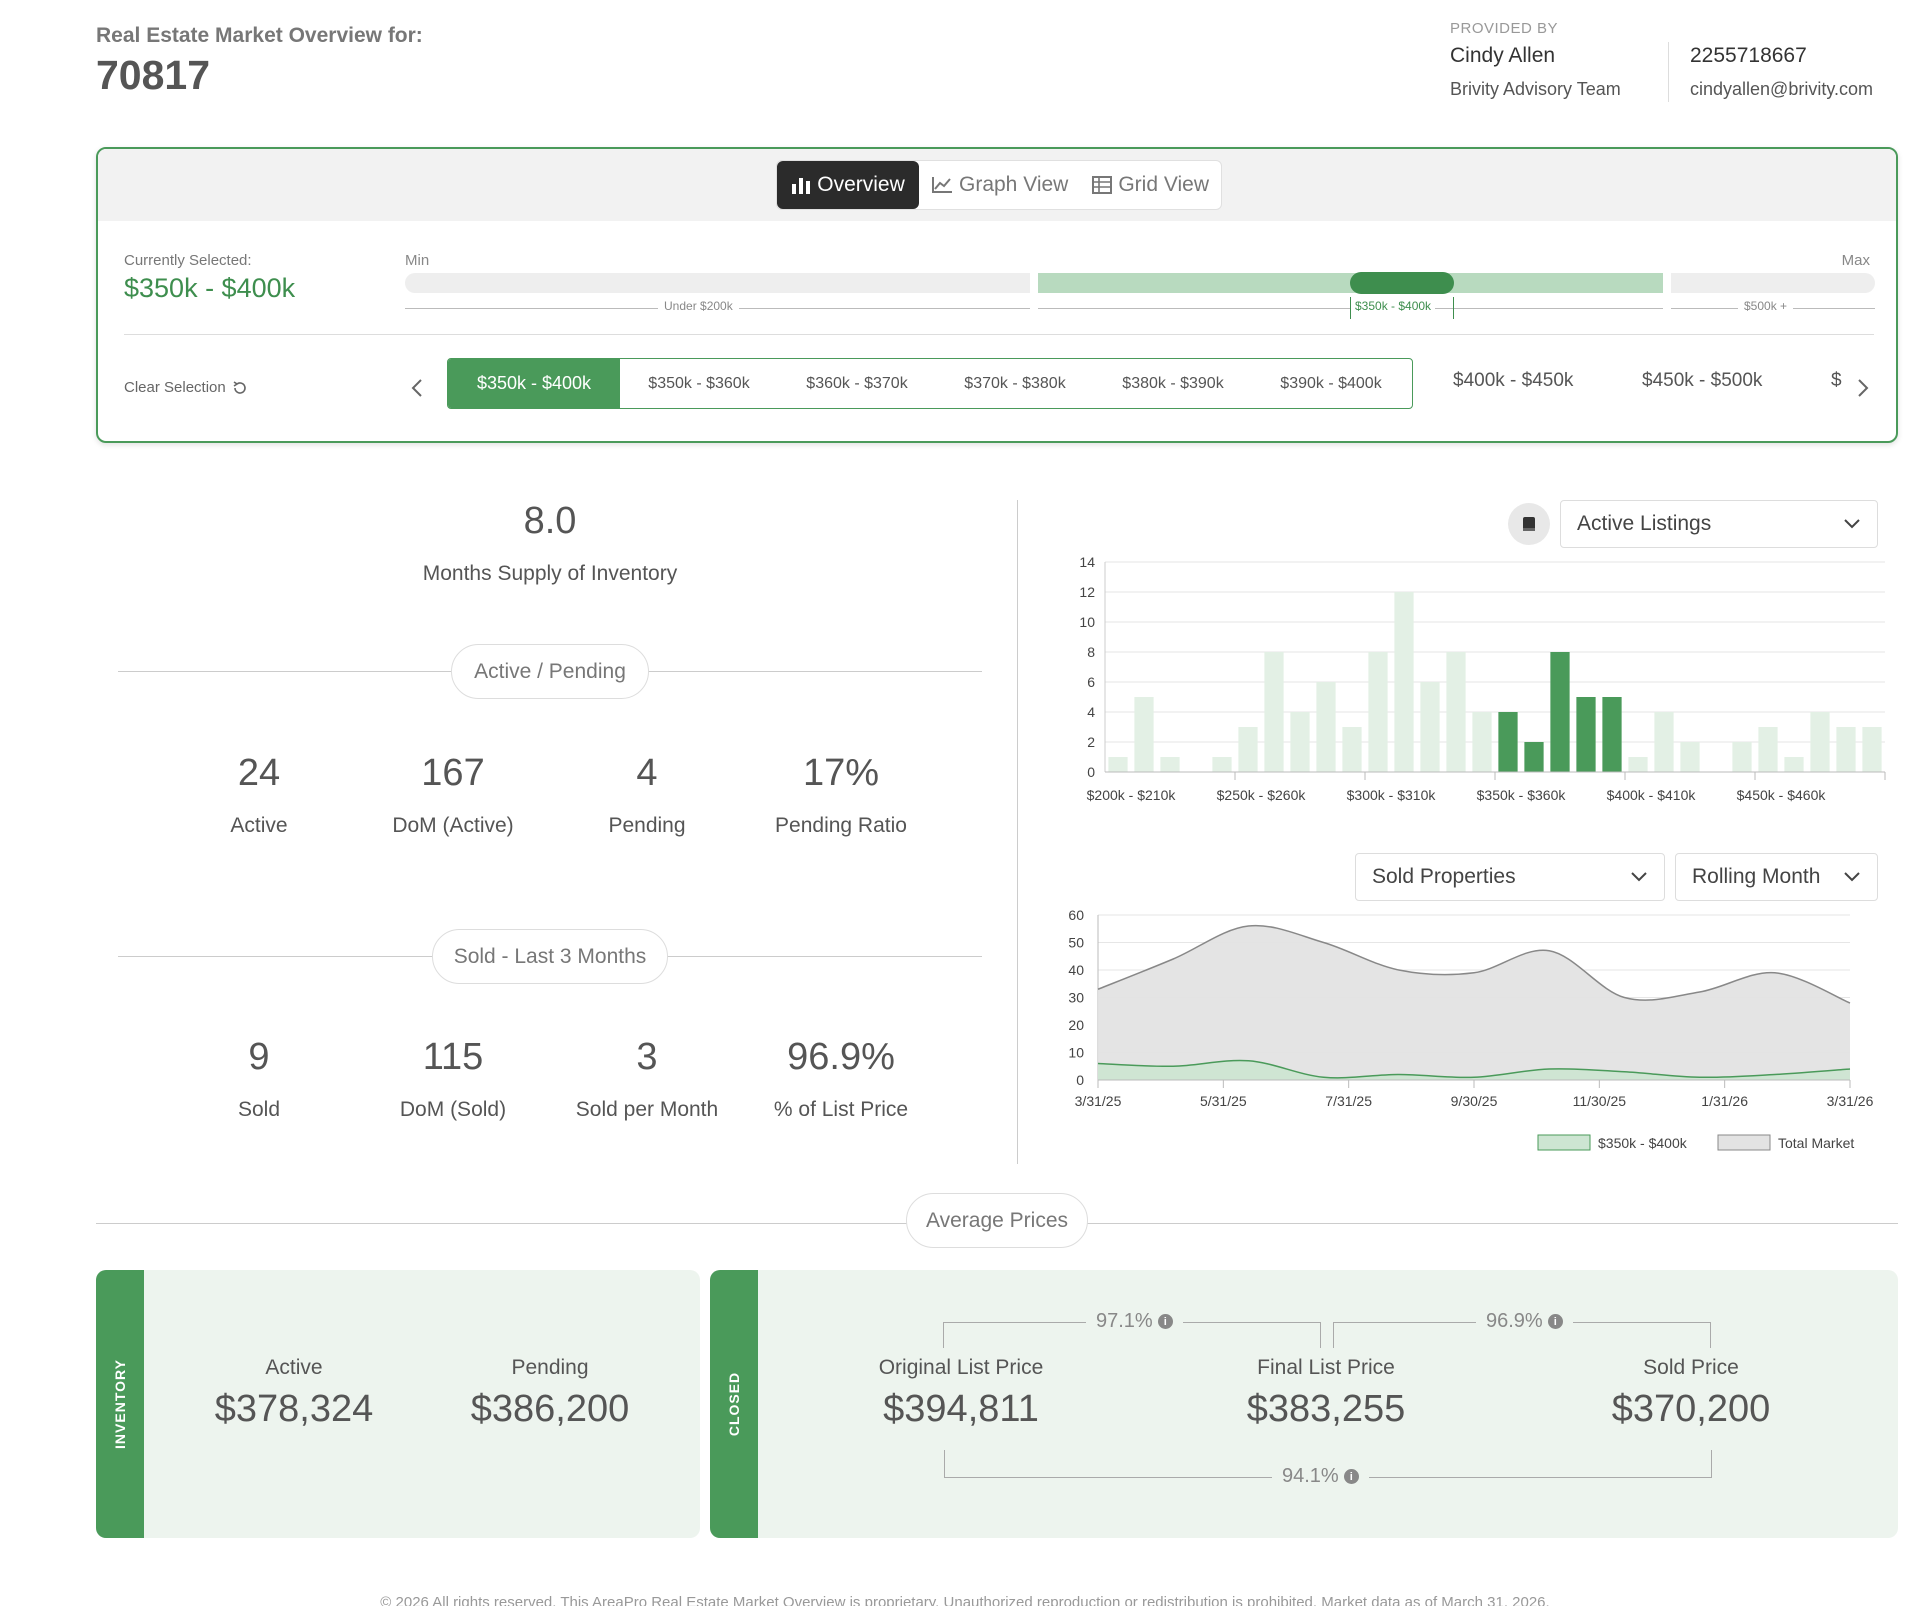 The width and height of the screenshot is (1930, 1606). I want to click on y-tick-label: 2, so click(1091, 742).